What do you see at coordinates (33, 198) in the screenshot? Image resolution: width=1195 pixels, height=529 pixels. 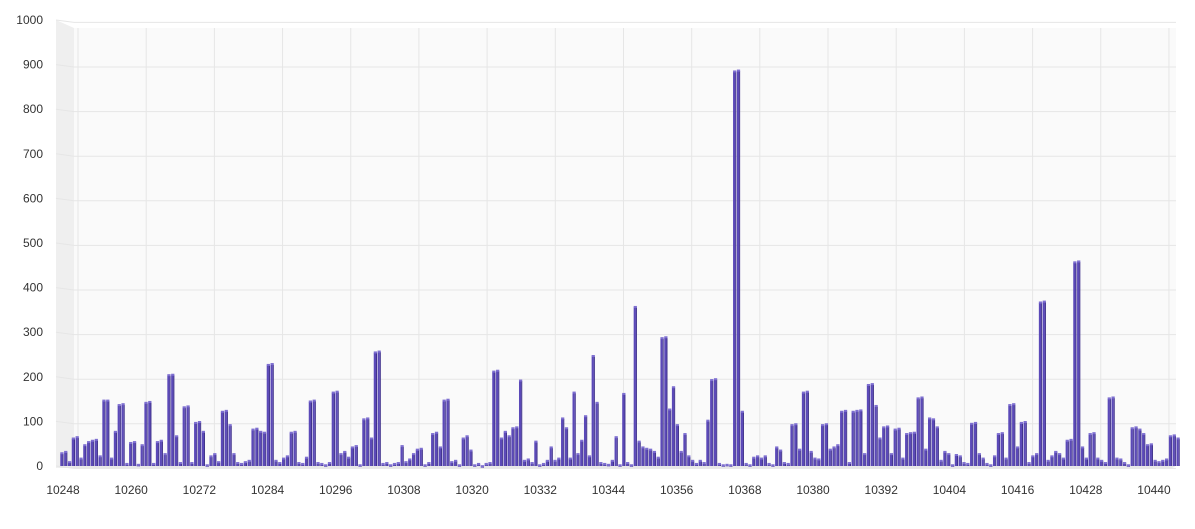 I see `y-tick-label: 600` at bounding box center [33, 198].